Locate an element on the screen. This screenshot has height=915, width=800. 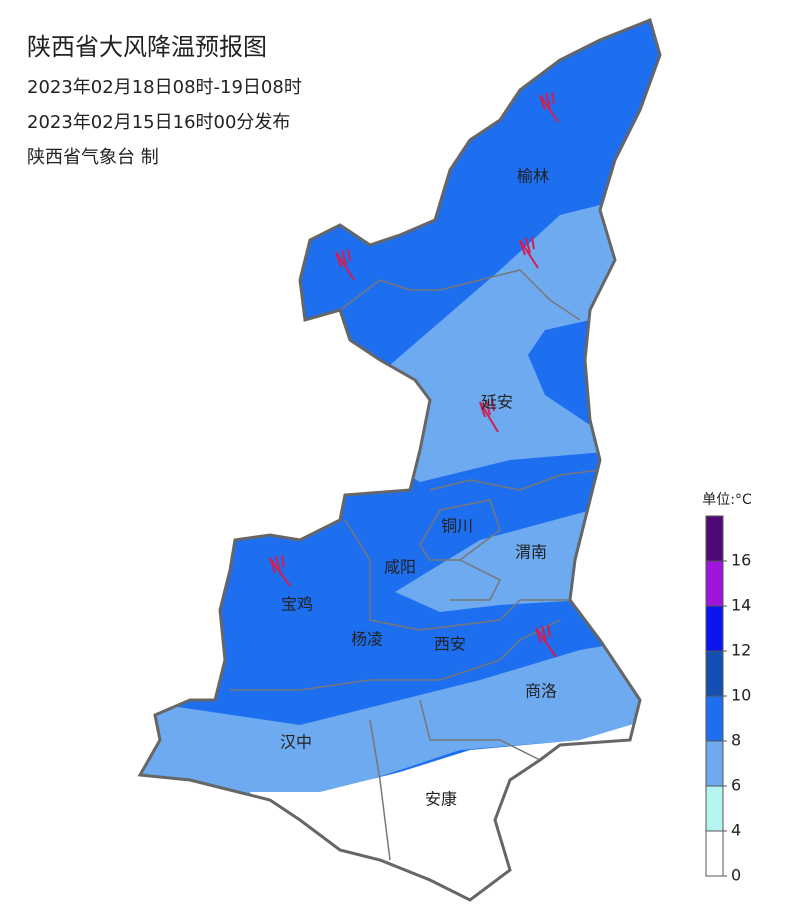
legend-tick-label: 16 is located at coordinates (741, 560).